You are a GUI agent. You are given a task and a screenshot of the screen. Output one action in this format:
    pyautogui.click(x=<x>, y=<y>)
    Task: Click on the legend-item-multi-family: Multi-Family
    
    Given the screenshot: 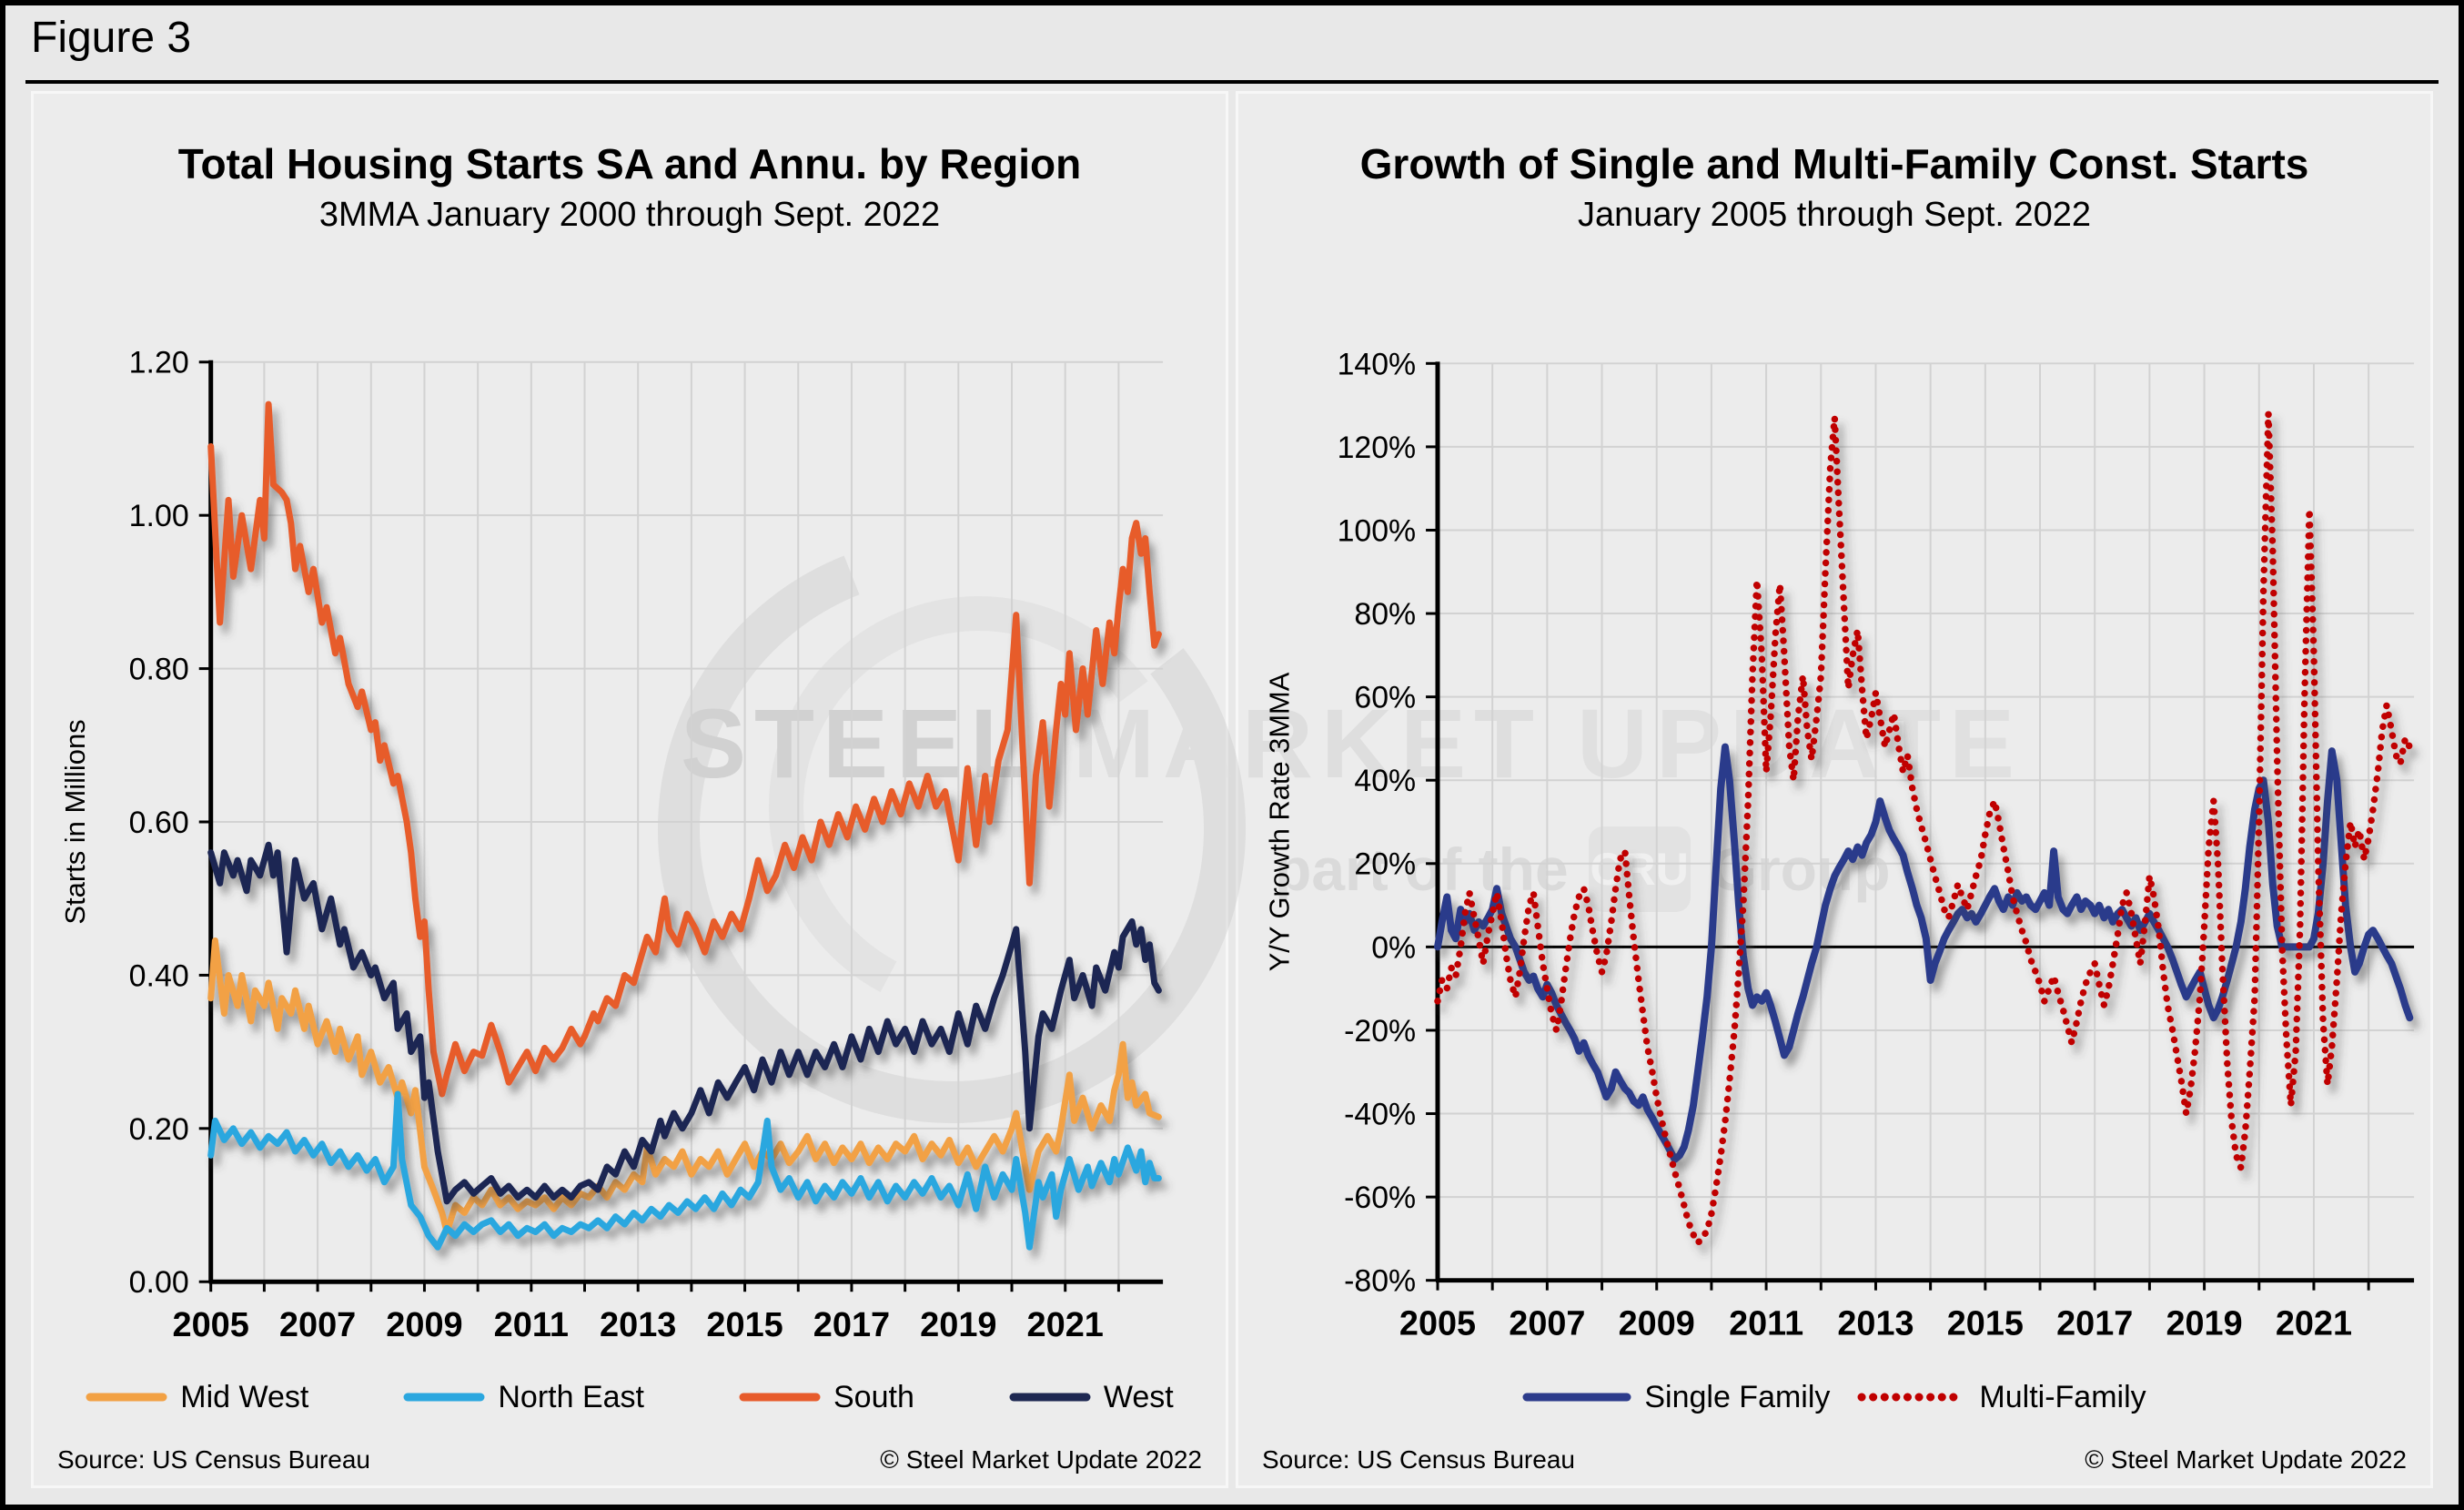 What is the action you would take?
    pyautogui.click(x=2002, y=1398)
    